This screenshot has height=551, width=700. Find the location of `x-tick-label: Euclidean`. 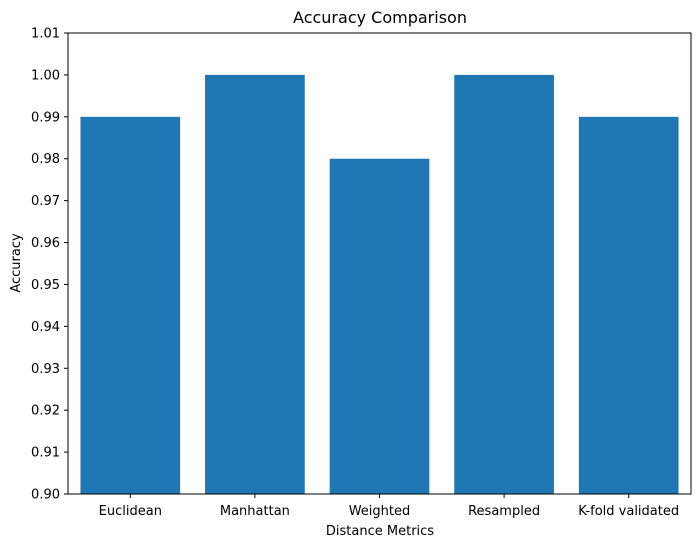

x-tick-label: Euclidean is located at coordinates (130, 511).